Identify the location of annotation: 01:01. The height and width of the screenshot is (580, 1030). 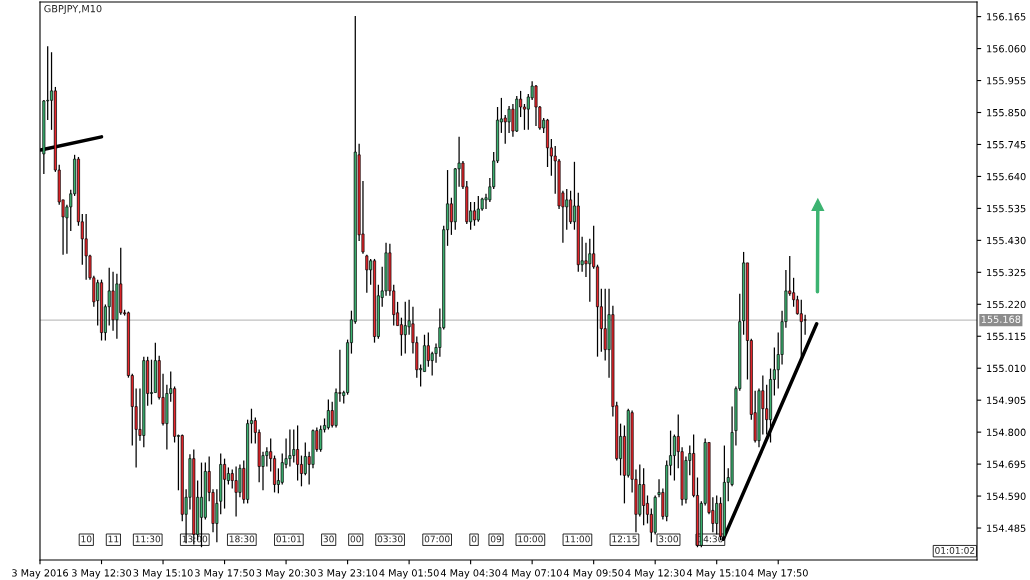
(289, 539).